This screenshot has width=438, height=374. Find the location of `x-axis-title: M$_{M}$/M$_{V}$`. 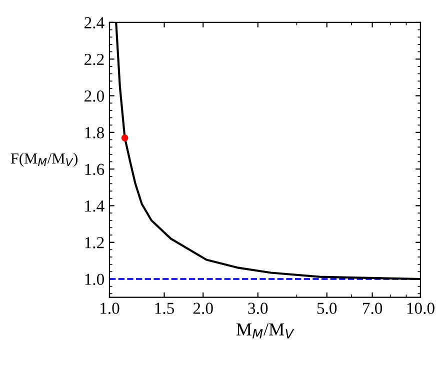

x-axis-title: M$_{M}$/M$_{V}$ is located at coordinates (265, 330).